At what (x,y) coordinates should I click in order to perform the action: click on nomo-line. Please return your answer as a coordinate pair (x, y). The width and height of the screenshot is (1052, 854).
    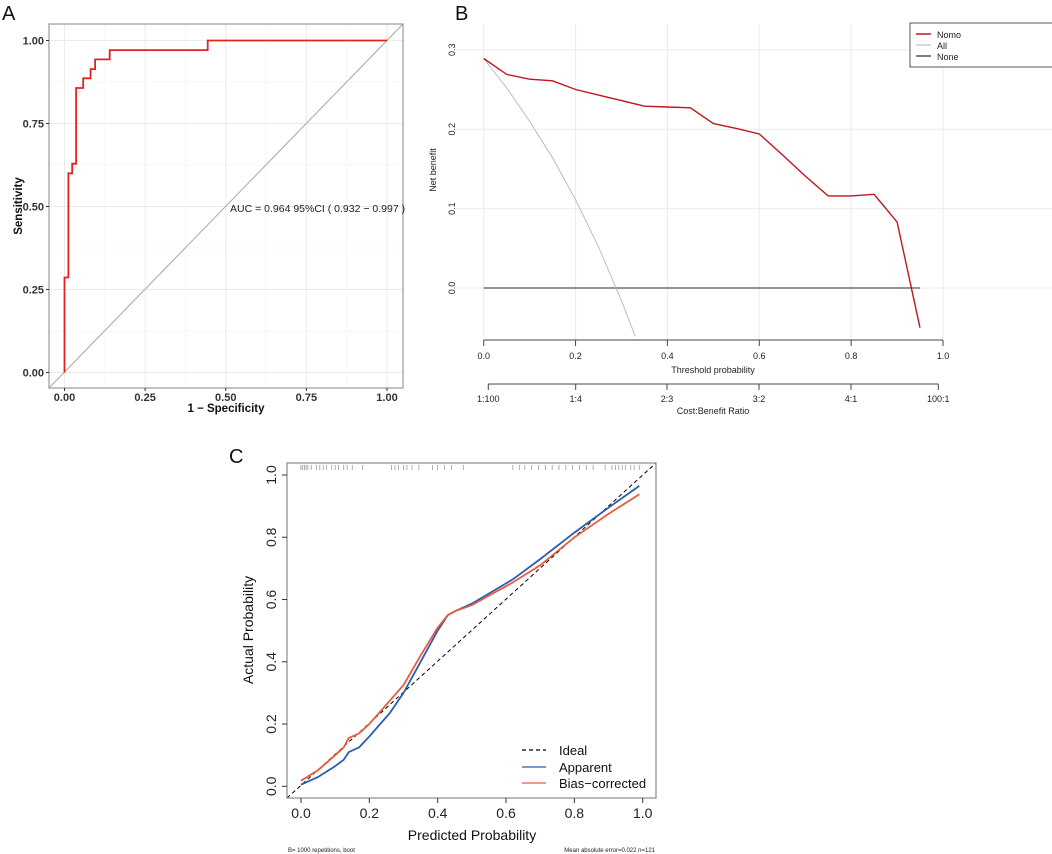
    Looking at the image, I should click on (702, 192).